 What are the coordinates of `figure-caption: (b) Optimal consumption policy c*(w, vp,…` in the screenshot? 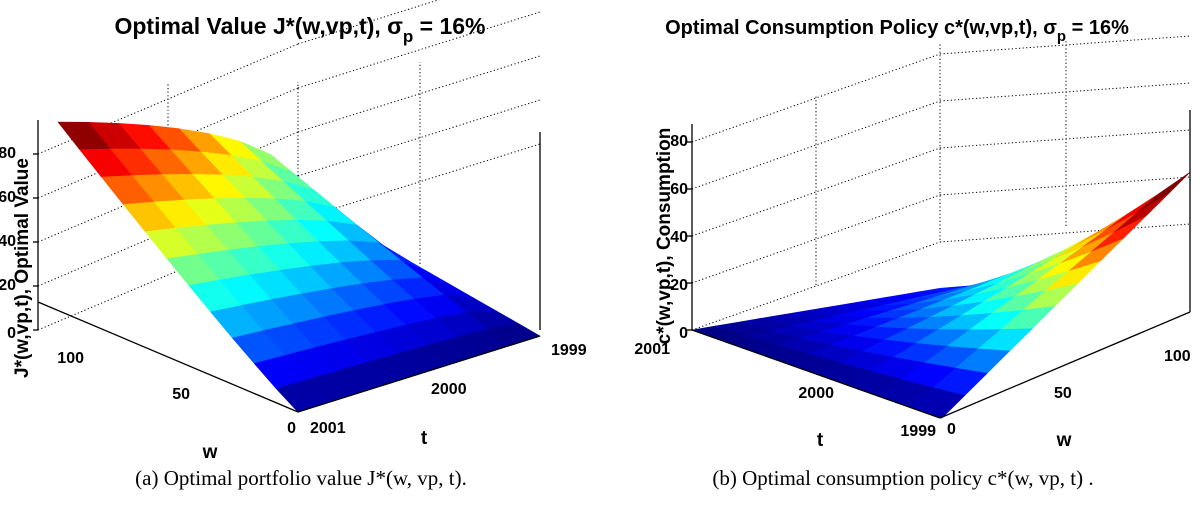 It's located at (903, 478).